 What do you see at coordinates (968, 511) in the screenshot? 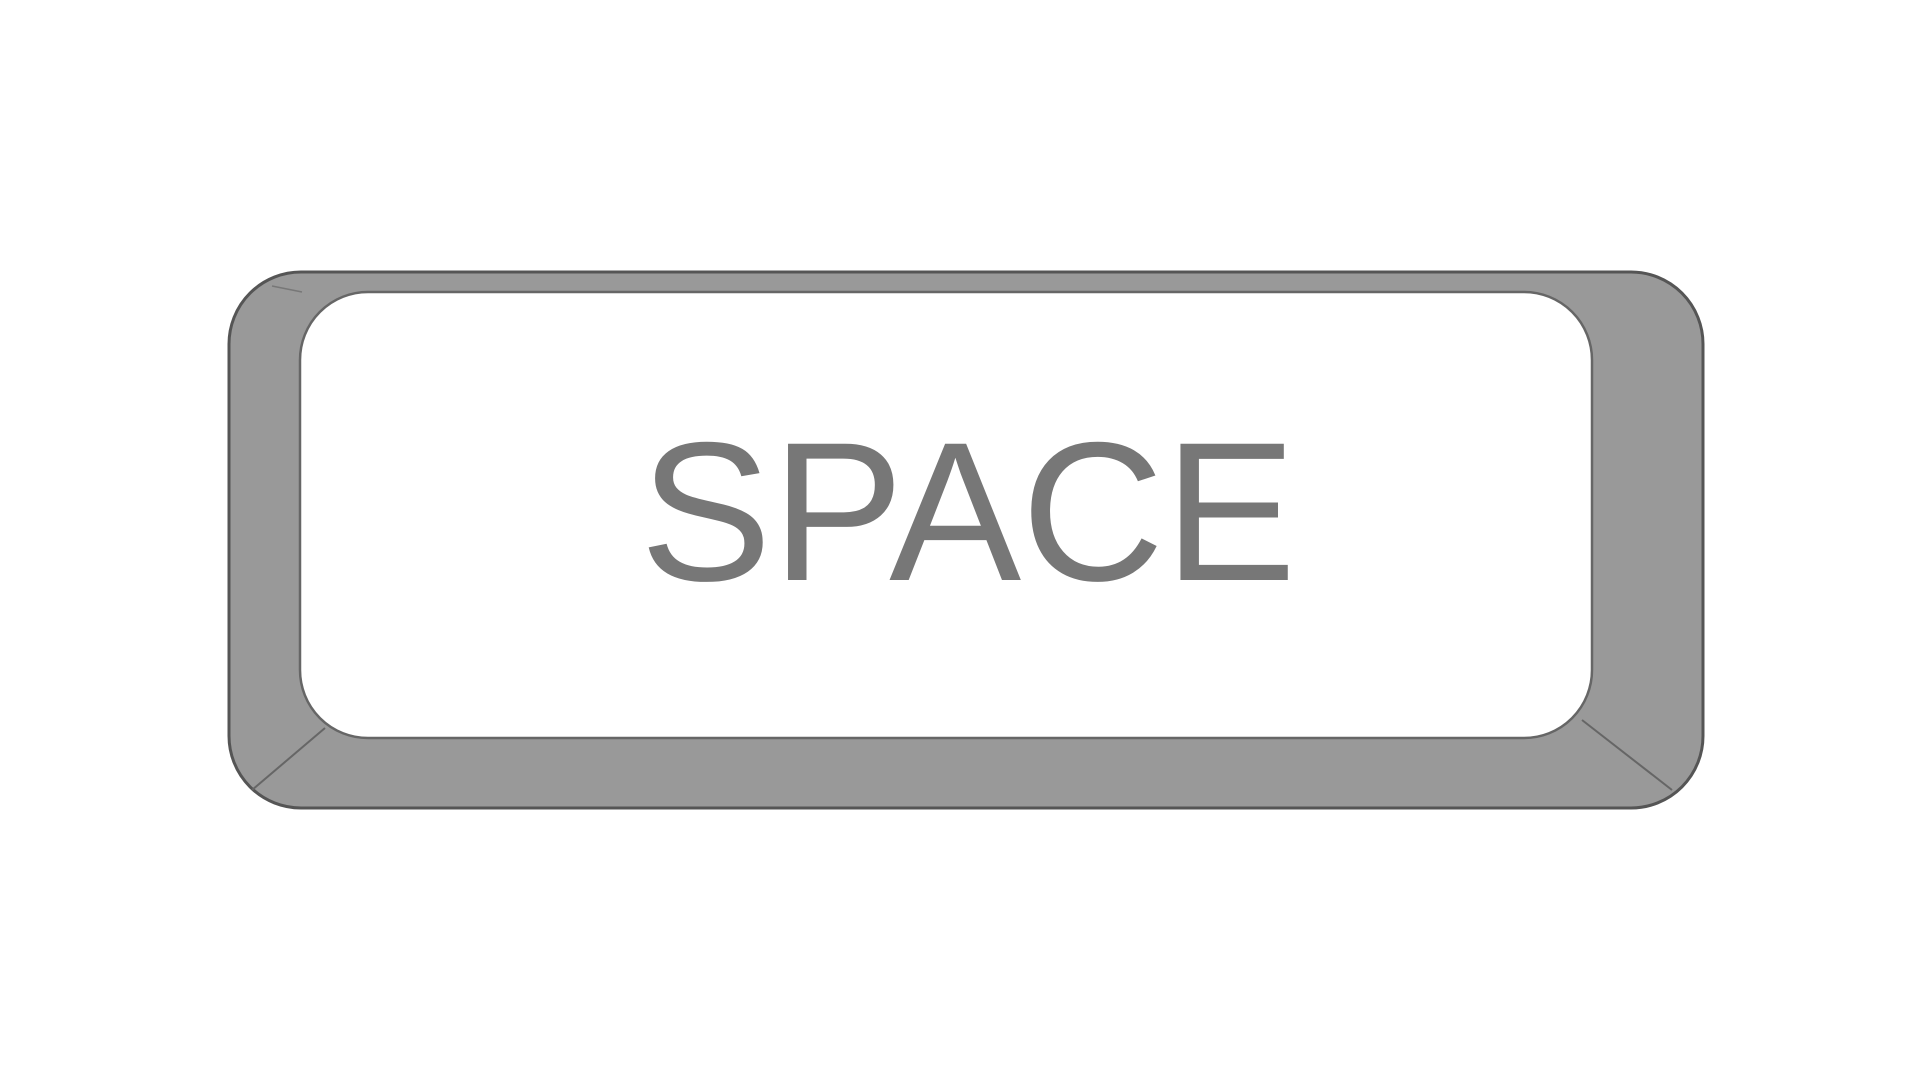
I see `key-label: SPACE` at bounding box center [968, 511].